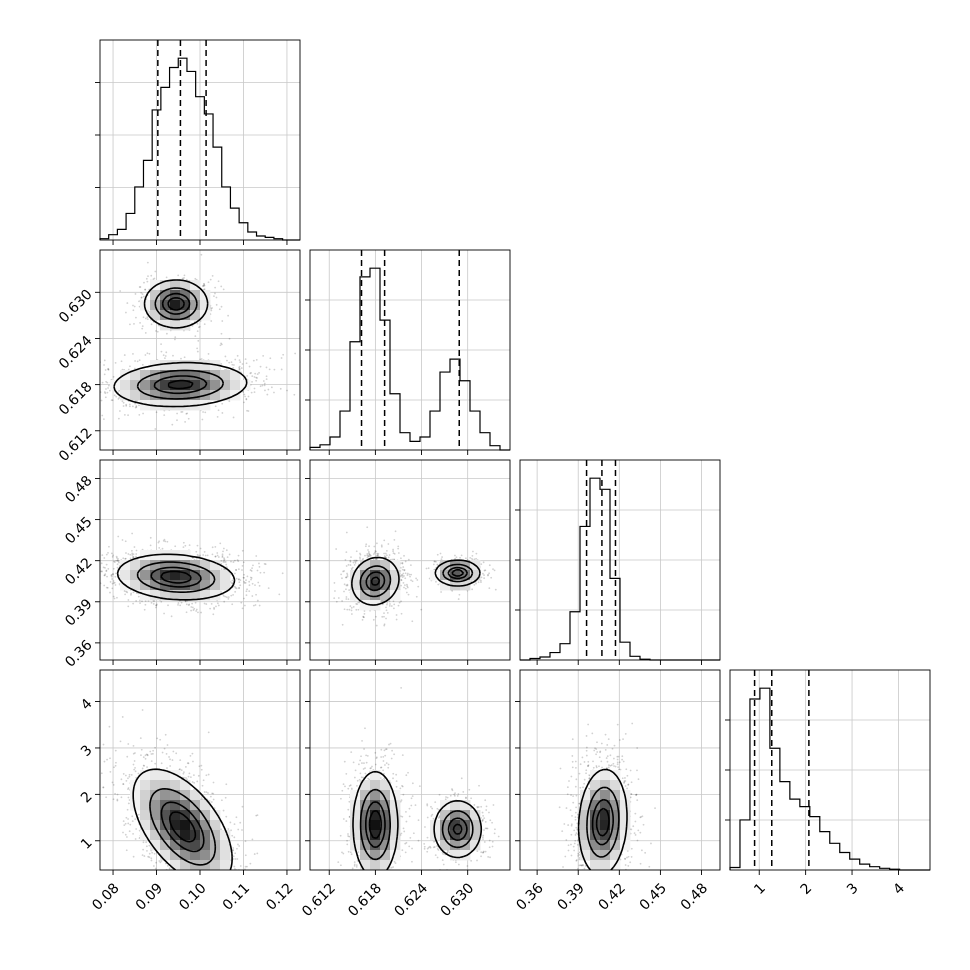 Image resolution: width=970 pixels, height=970 pixels. What do you see at coordinates (416, 581) in the screenshot?
I see `contour-line` at bounding box center [416, 581].